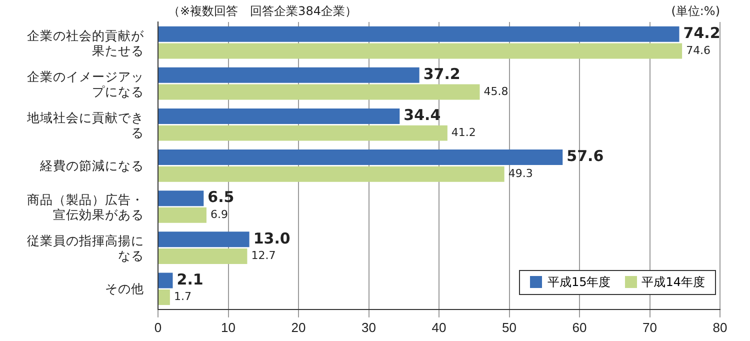 This screenshot has width=750, height=341. Describe the element at coordinates (585, 156) in the screenshot. I see `data-label: 57.6` at that location.